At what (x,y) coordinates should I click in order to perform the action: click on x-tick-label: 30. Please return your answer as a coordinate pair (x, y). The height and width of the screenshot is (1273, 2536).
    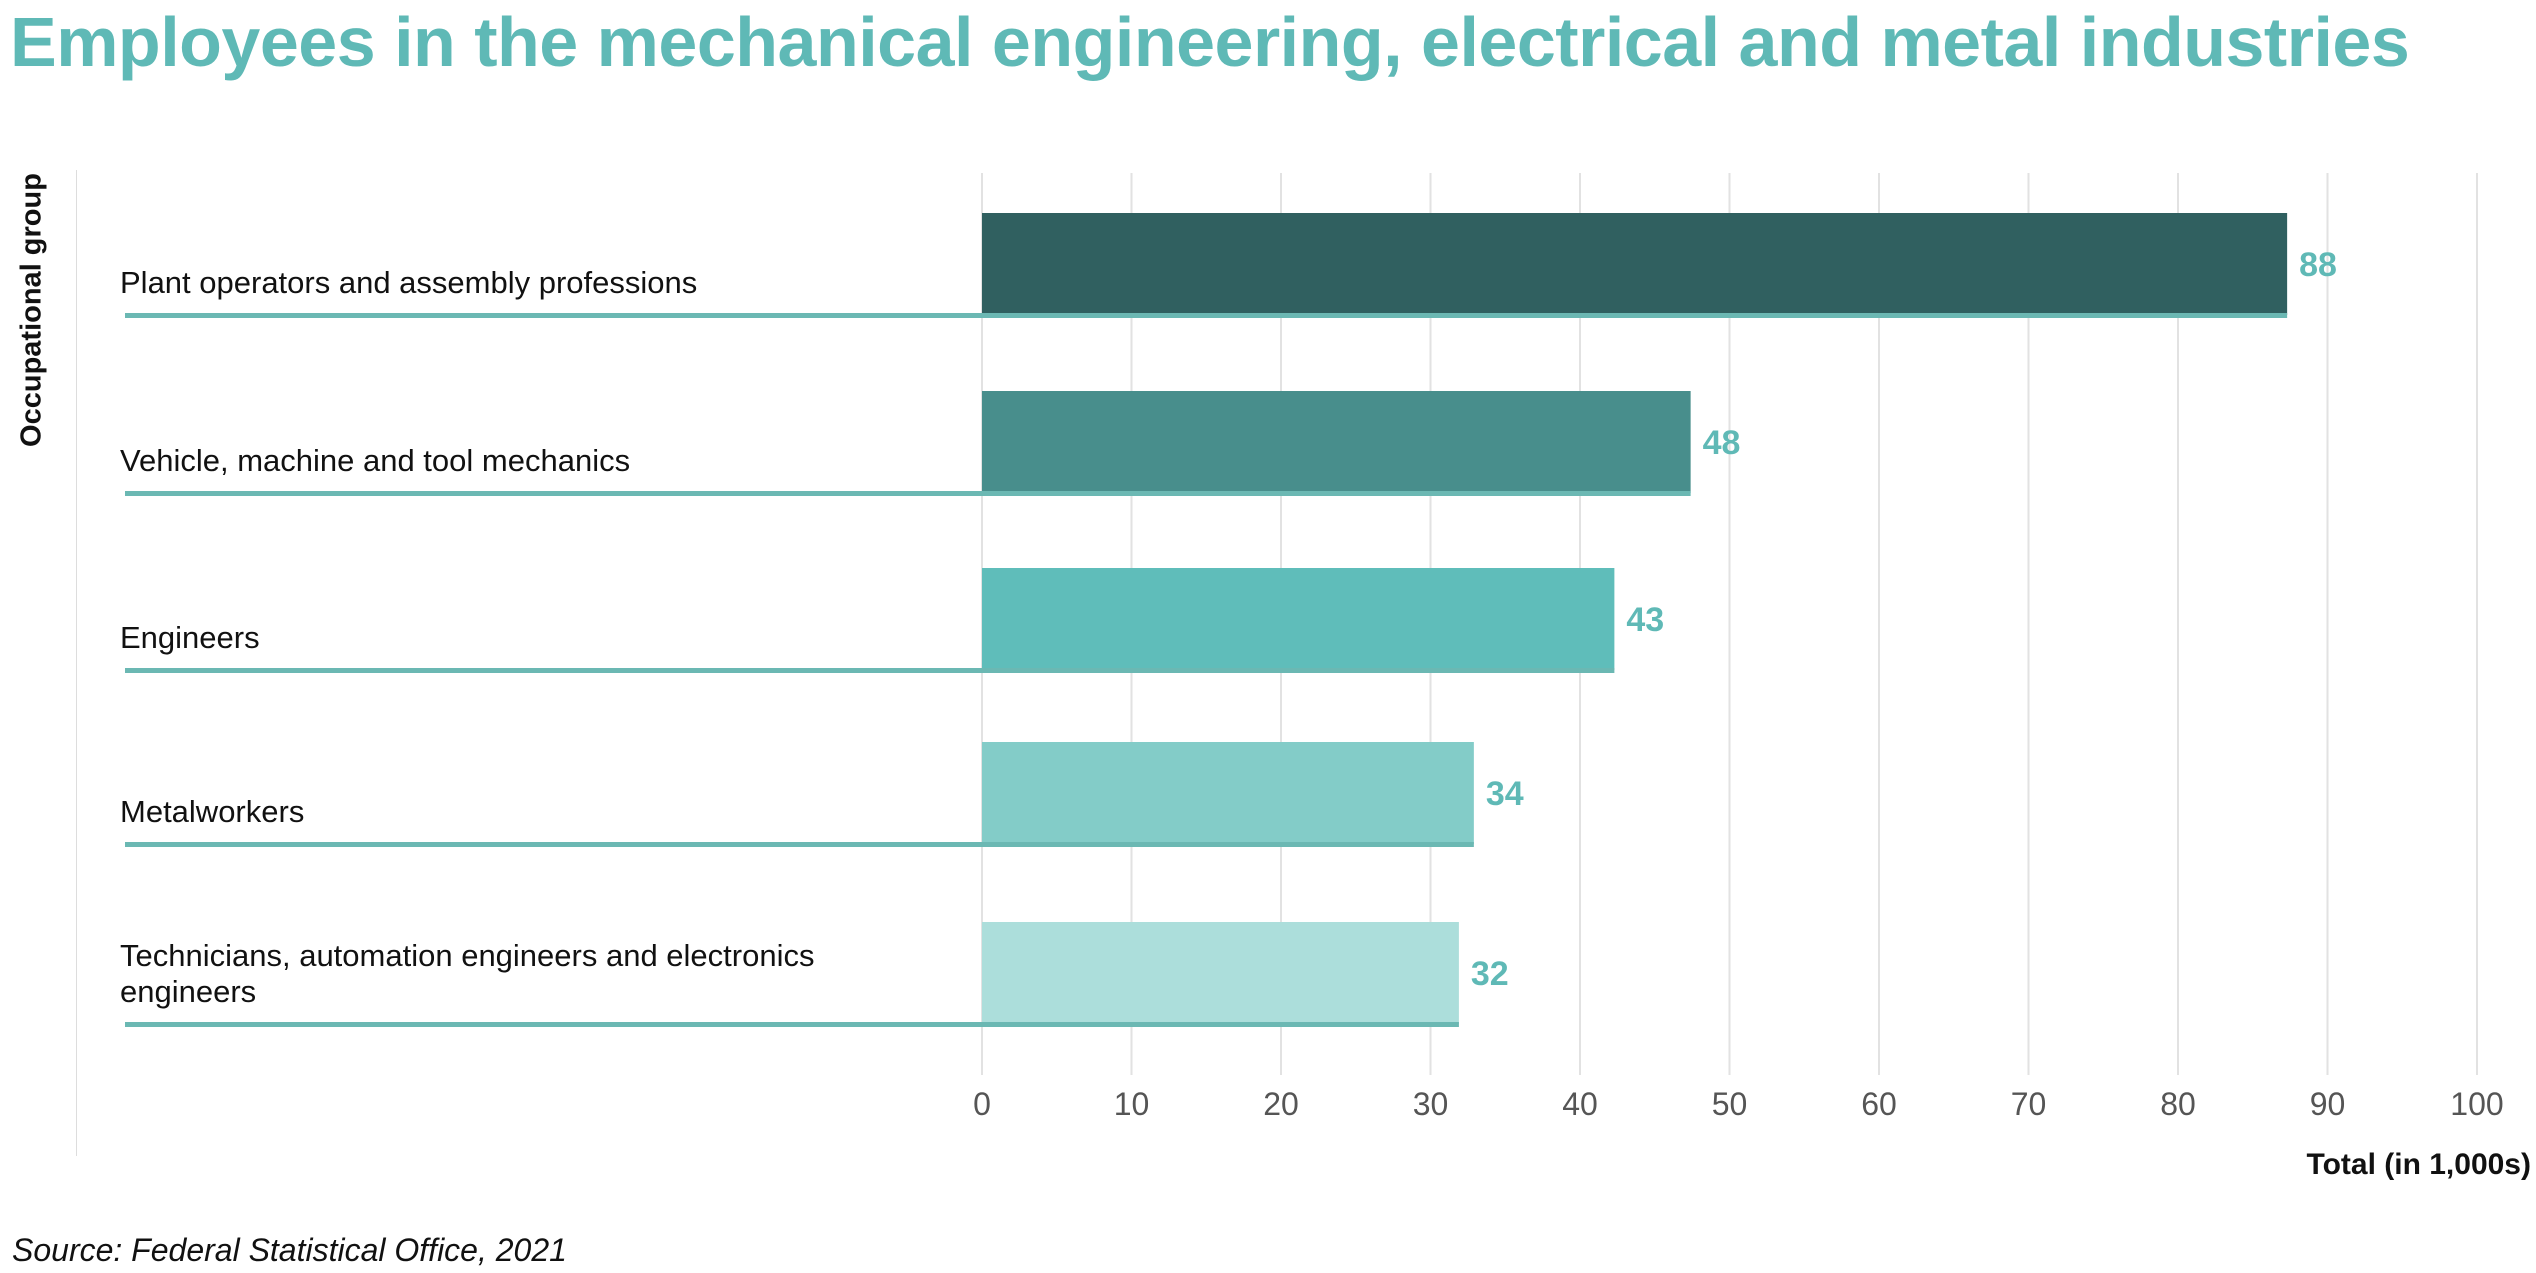
    Looking at the image, I should click on (1431, 1104).